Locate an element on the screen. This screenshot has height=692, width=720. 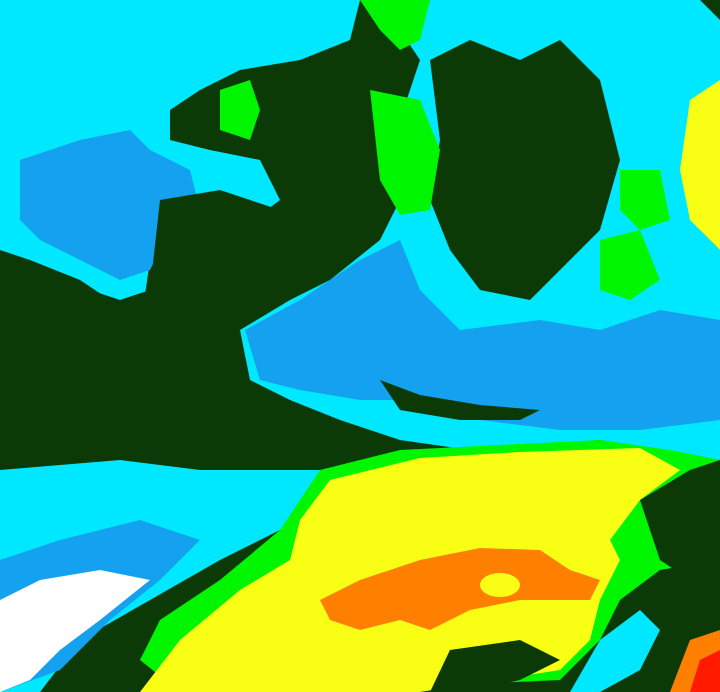
region-green-mid is located at coordinates (405, 152).